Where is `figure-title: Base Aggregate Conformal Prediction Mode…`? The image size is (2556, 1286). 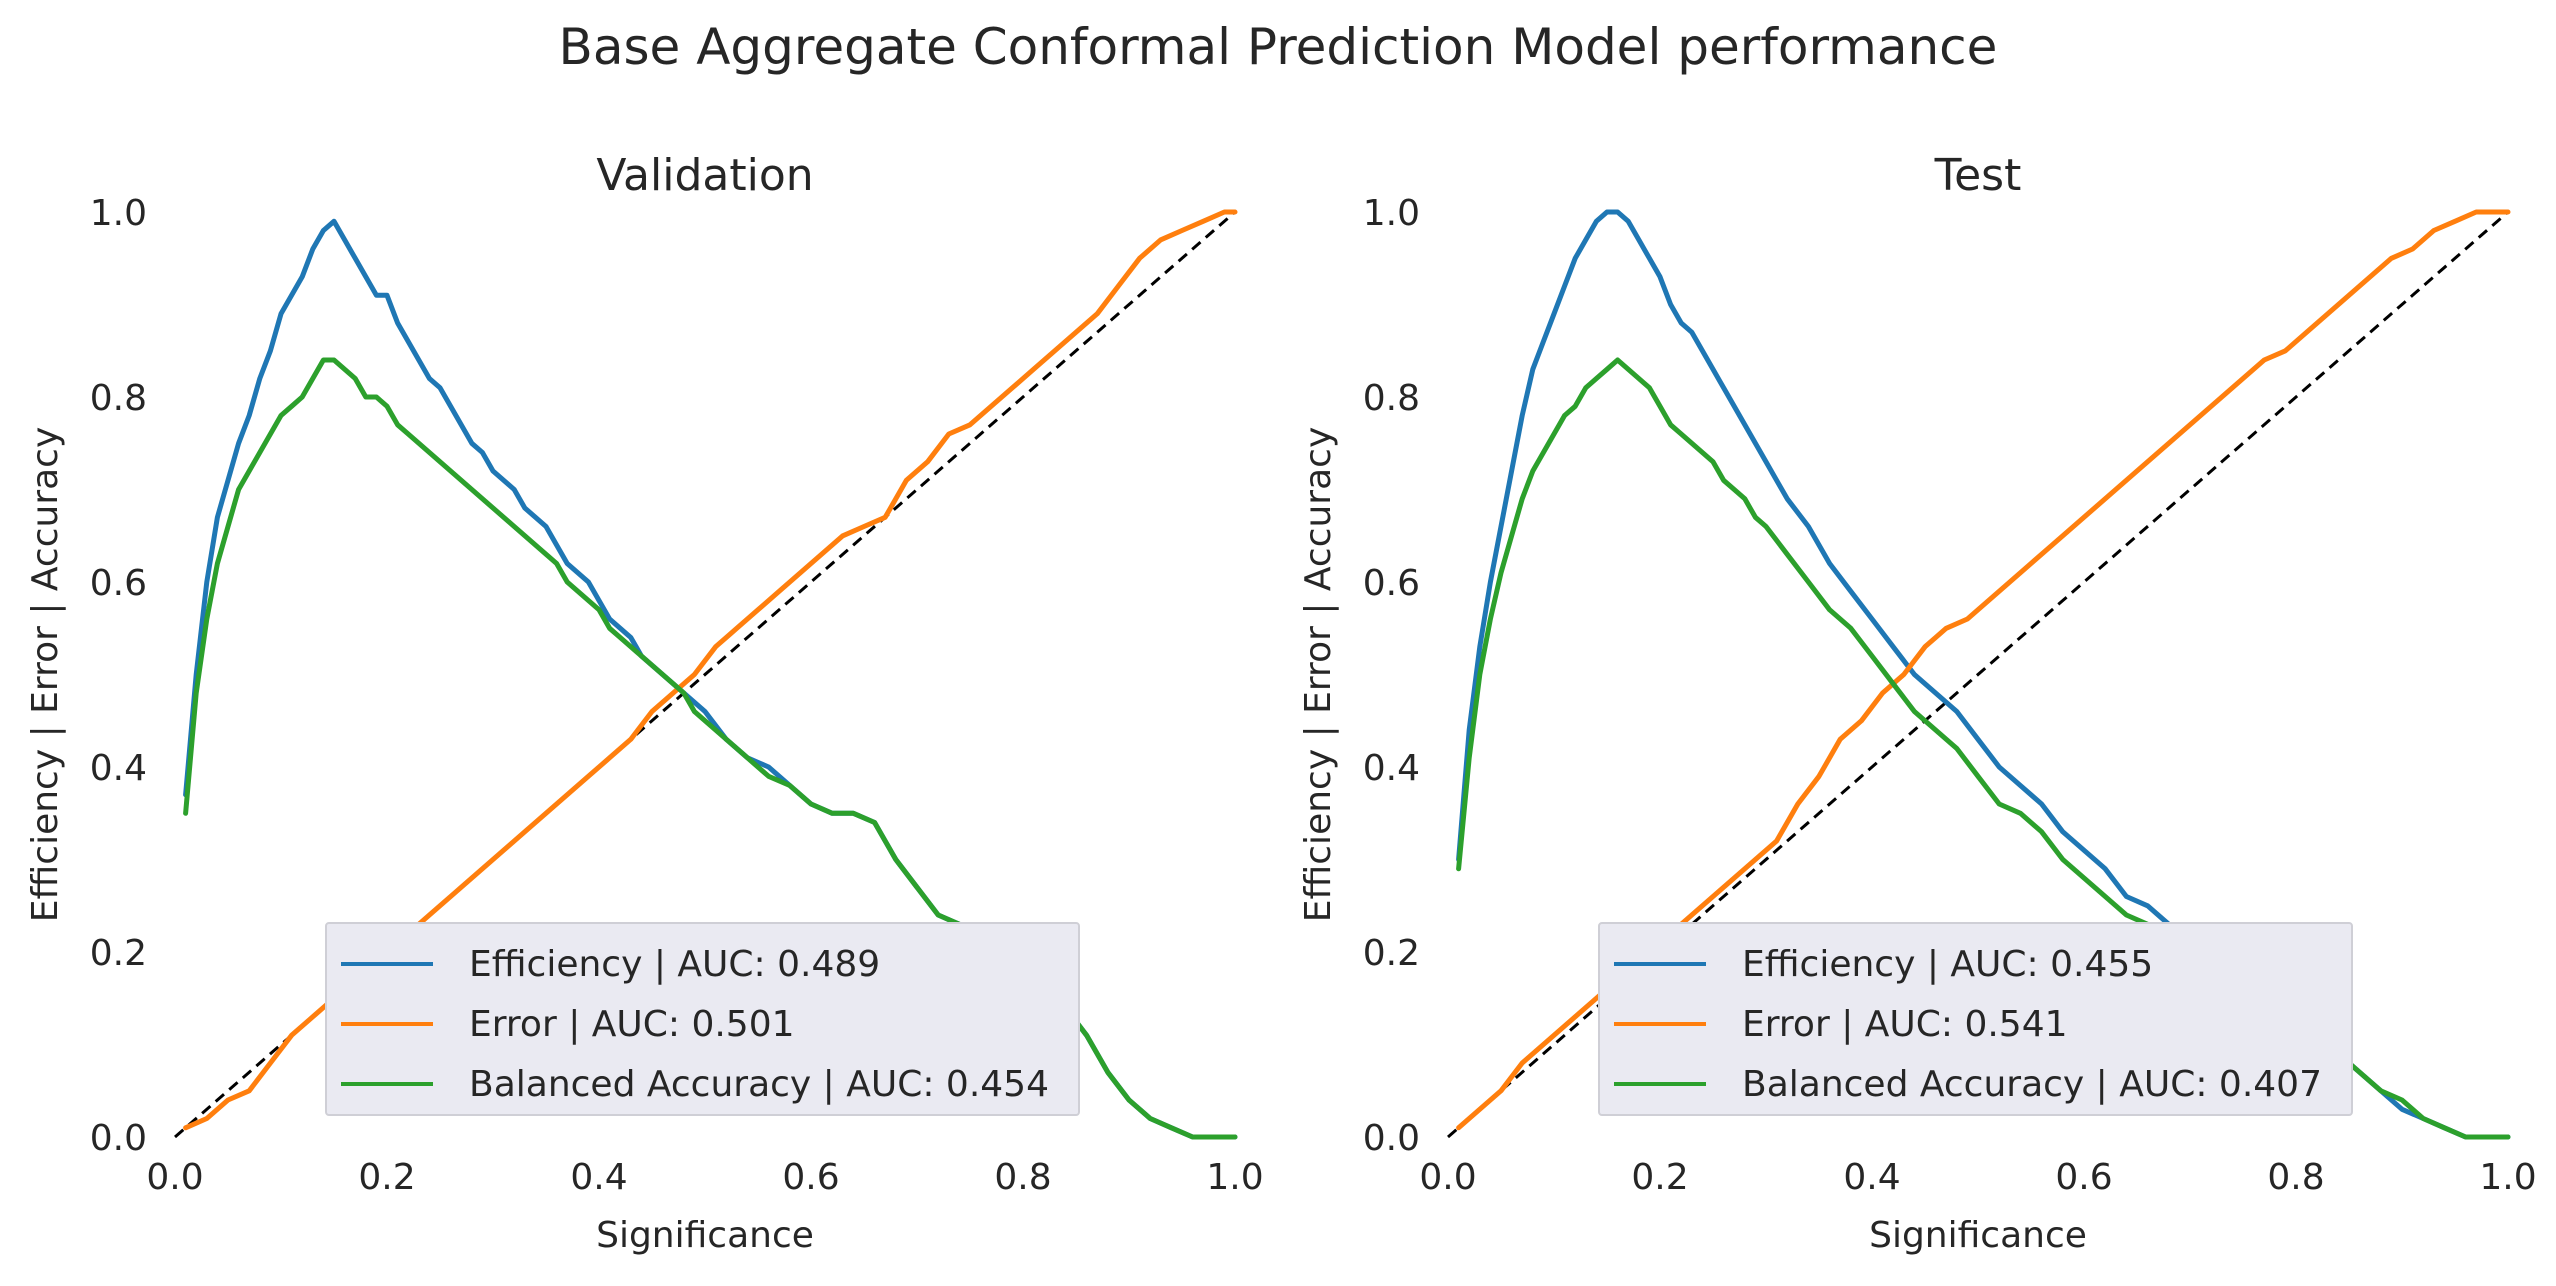 figure-title: Base Aggregate Conformal Prediction Mode… is located at coordinates (1278, 47).